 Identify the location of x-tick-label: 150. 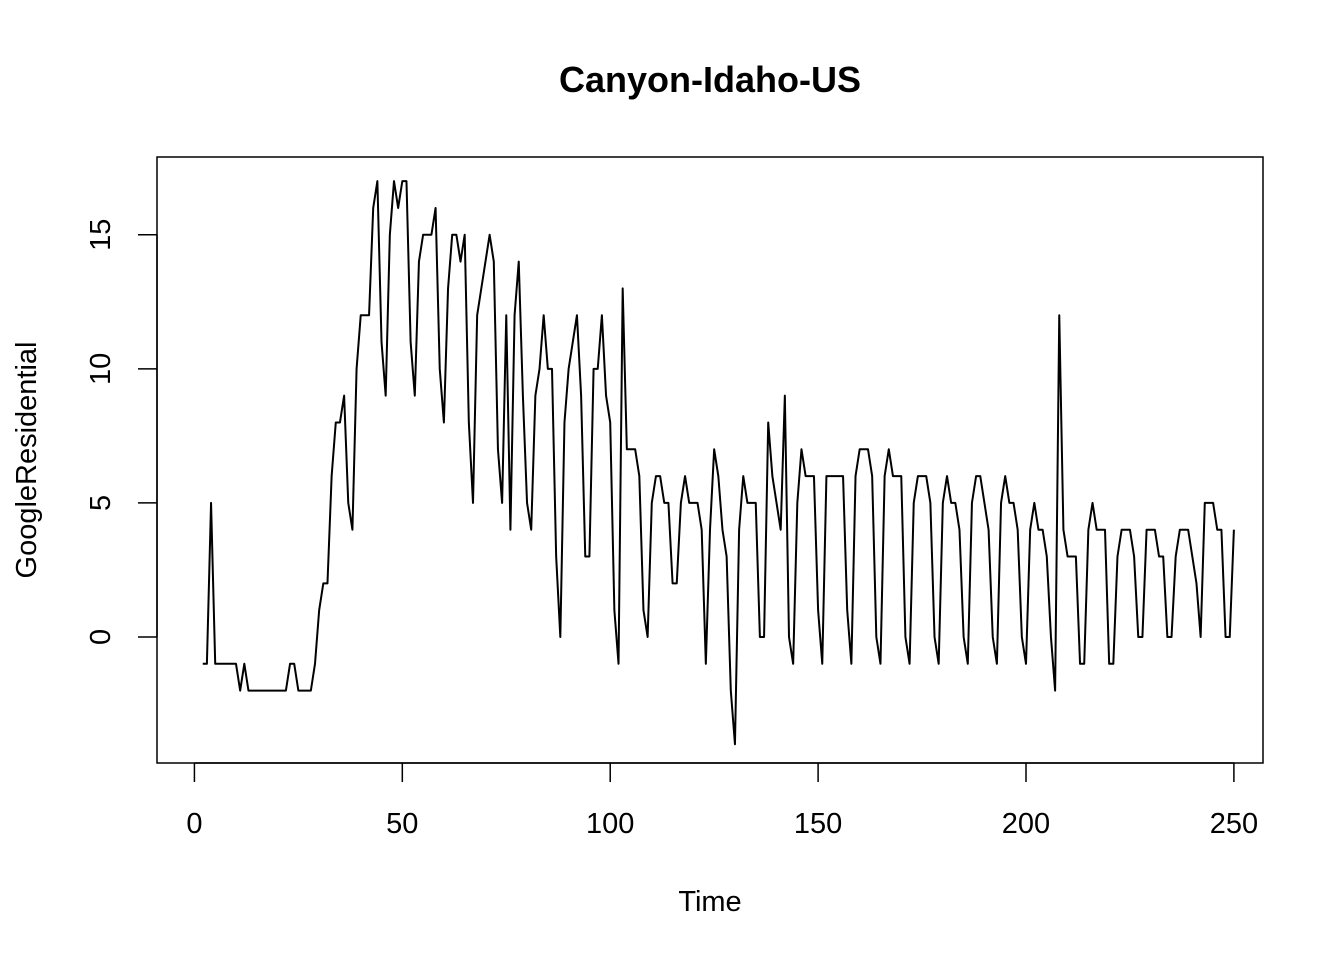
(818, 824).